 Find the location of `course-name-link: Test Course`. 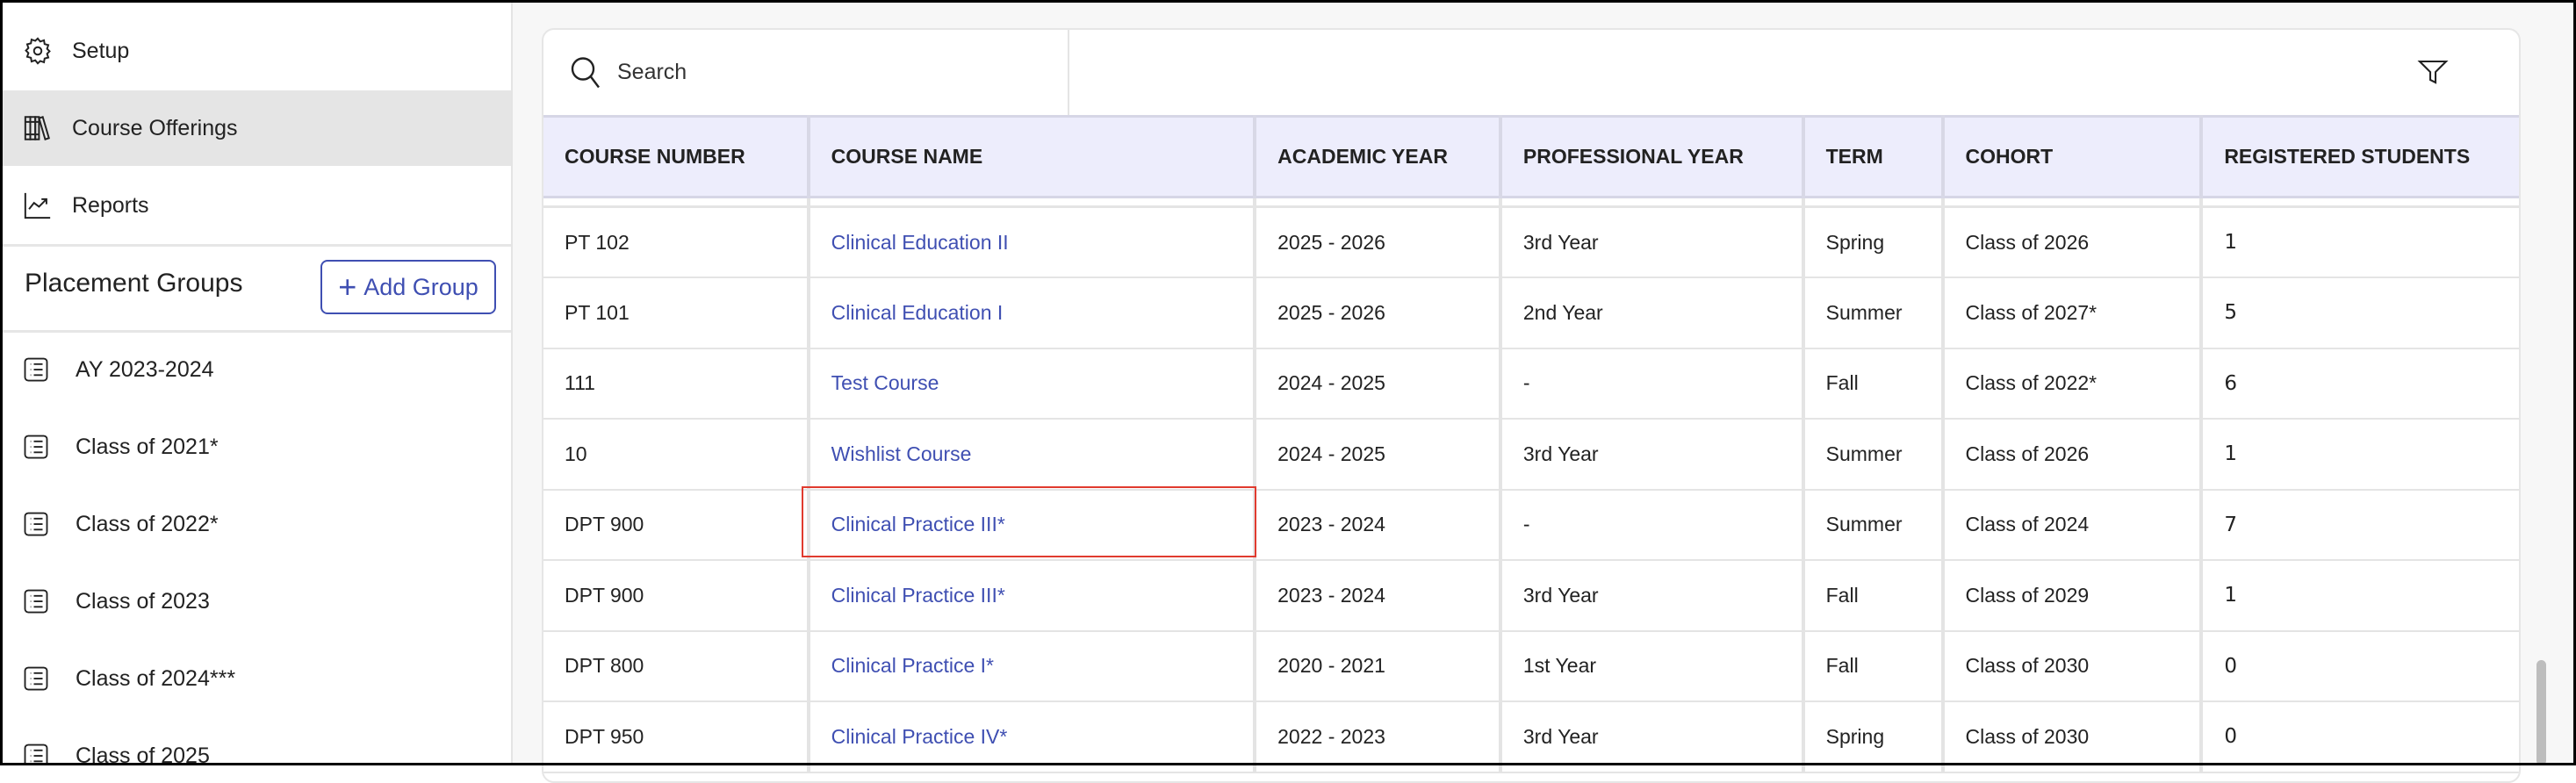

course-name-link: Test Course is located at coordinates (885, 383).